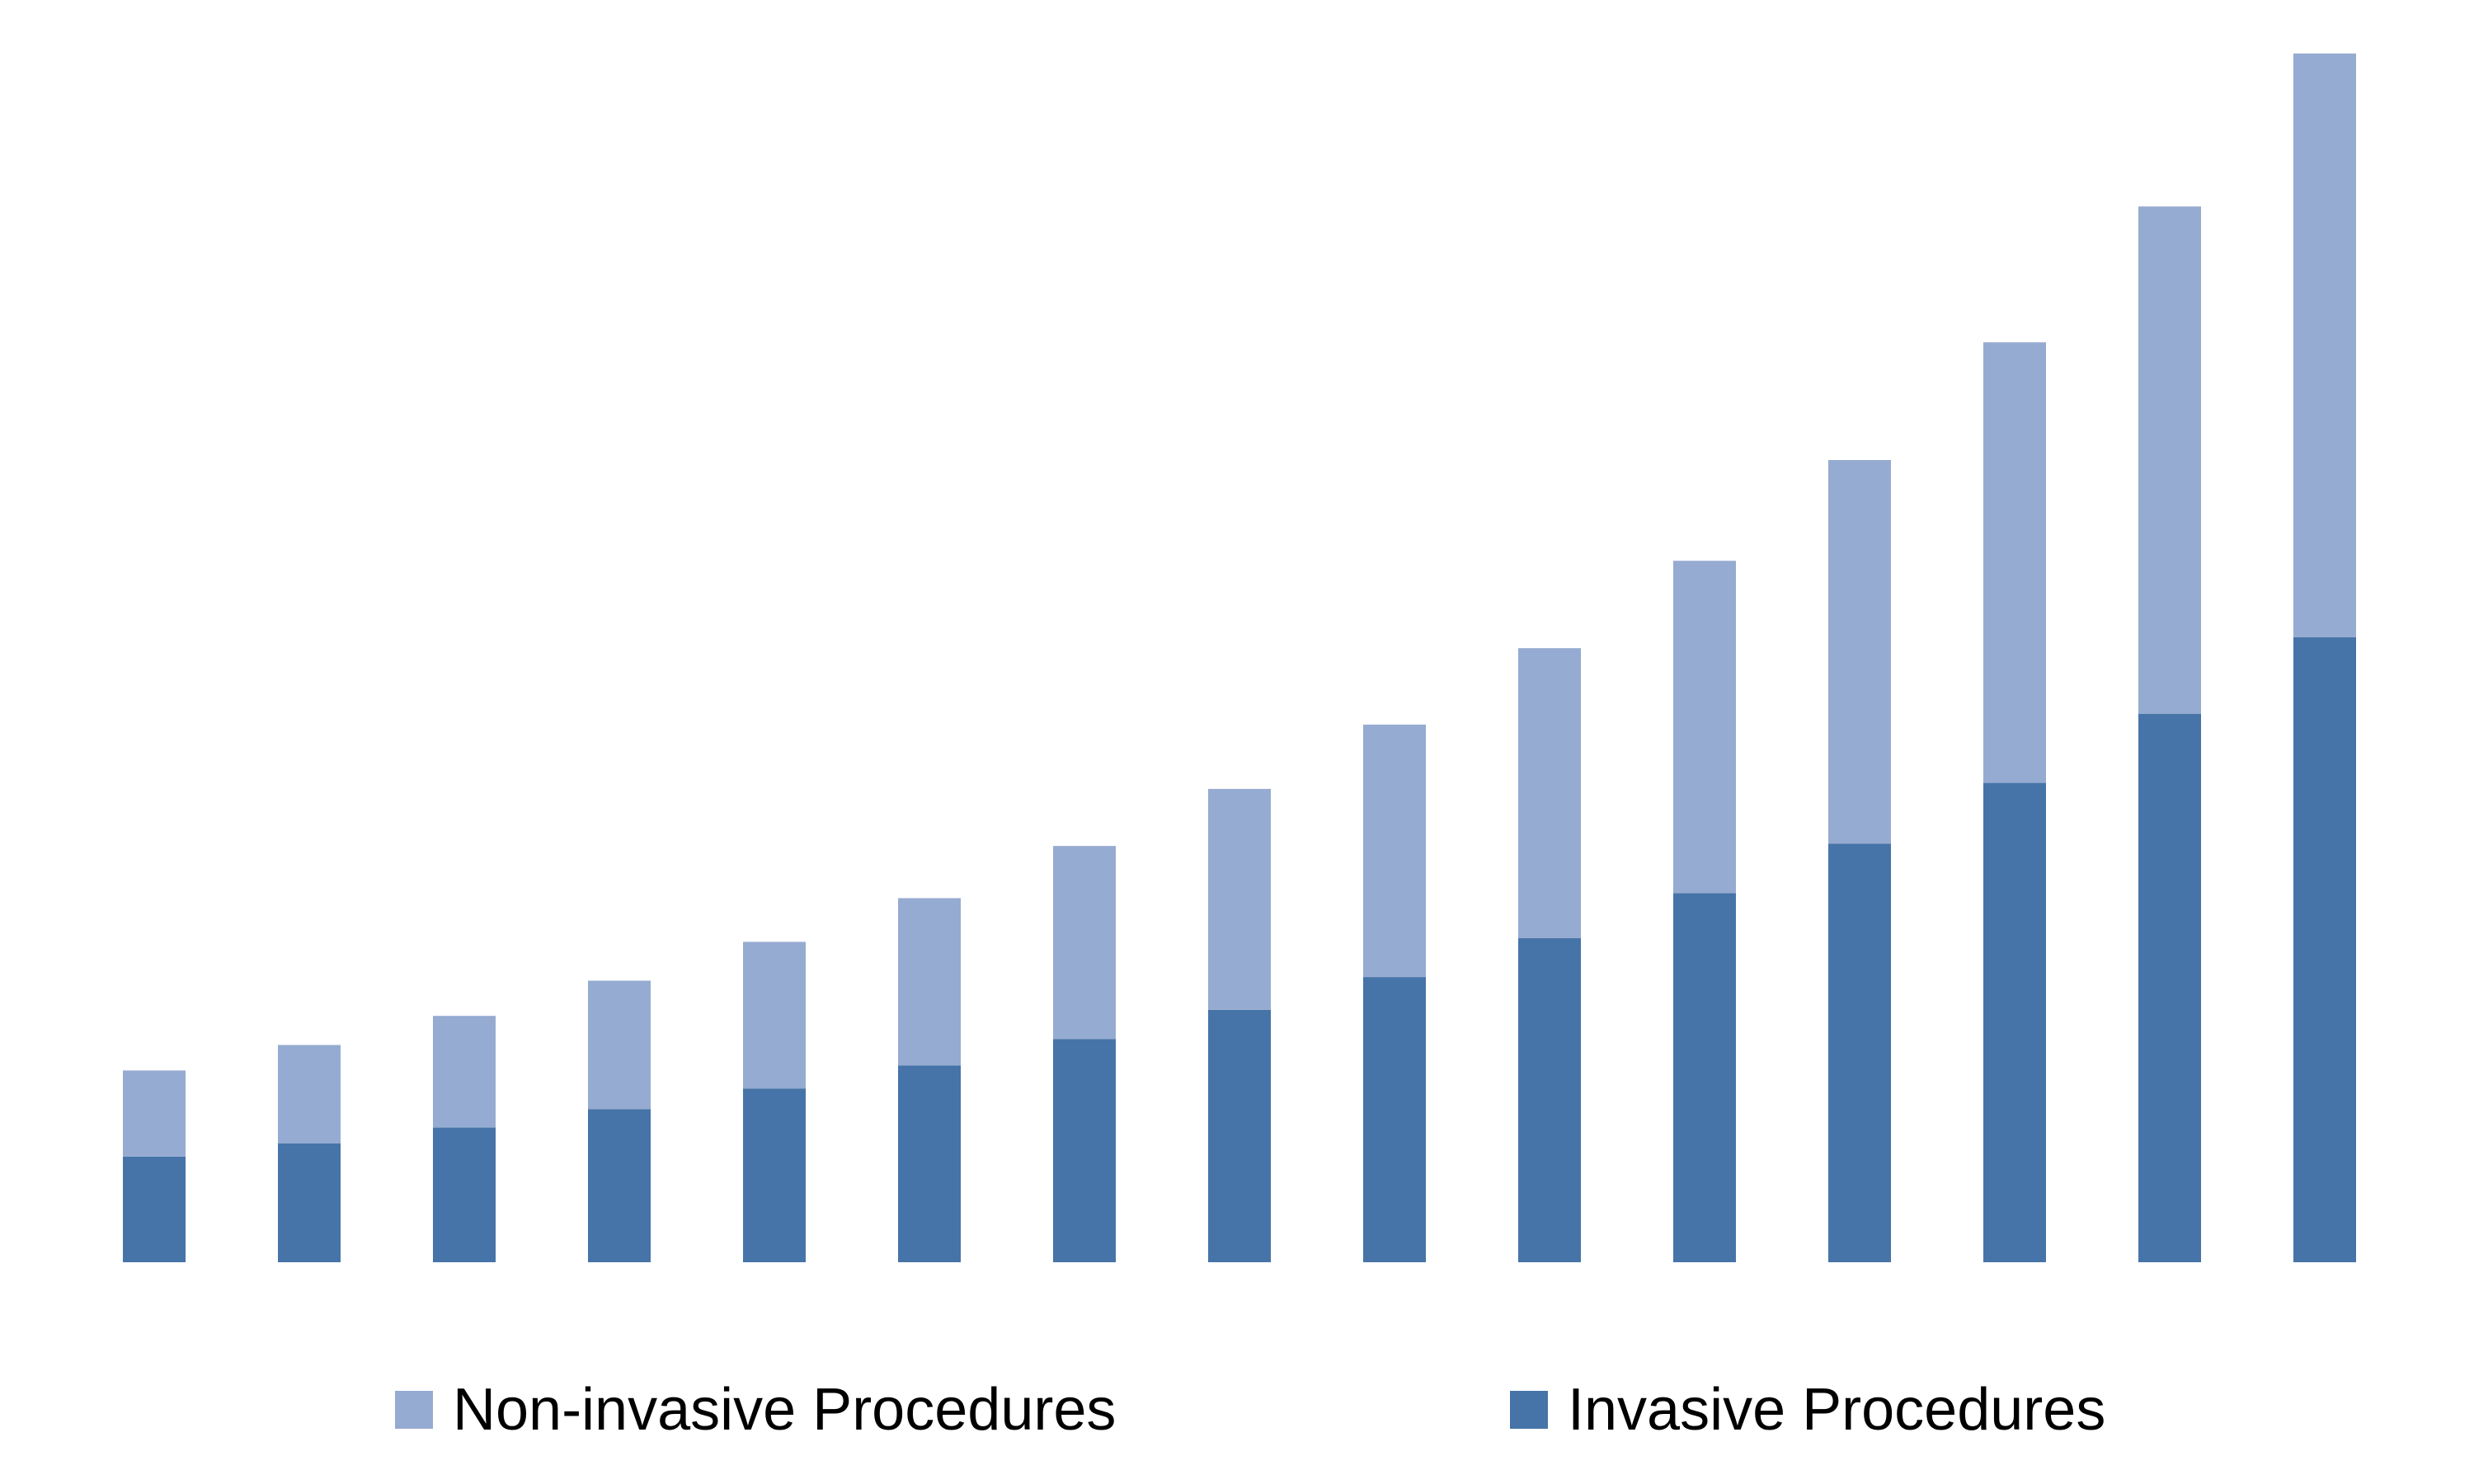 The width and height of the screenshot is (2474, 1484). I want to click on legend-item-invasive: Invasive Procedures, so click(1807, 1410).